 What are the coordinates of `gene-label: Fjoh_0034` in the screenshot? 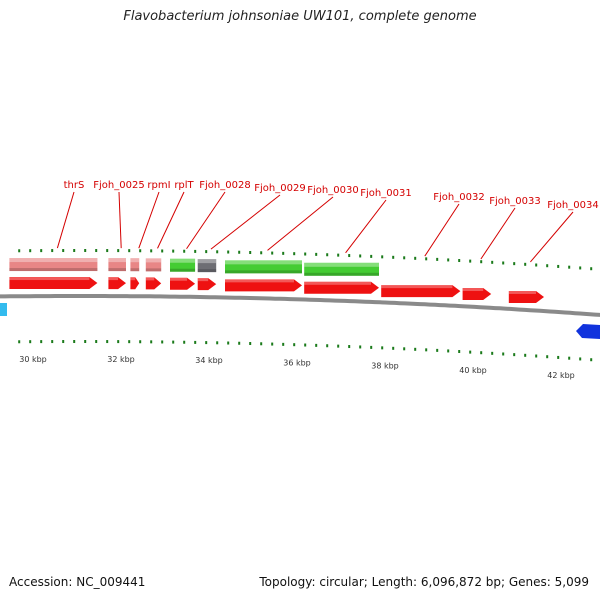 It's located at (572, 205).